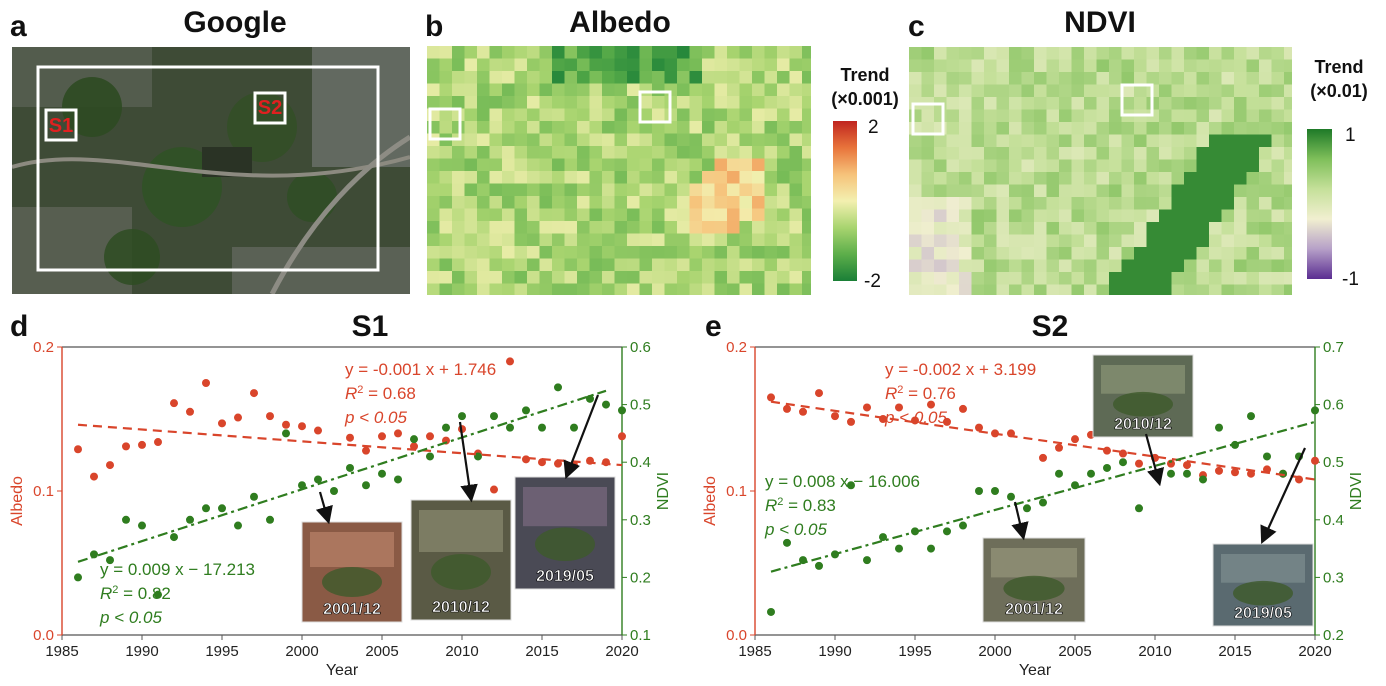 The width and height of the screenshot is (1386, 686). What do you see at coordinates (61, 651) in the screenshot?
I see `x-tick-label: 1985` at bounding box center [61, 651].